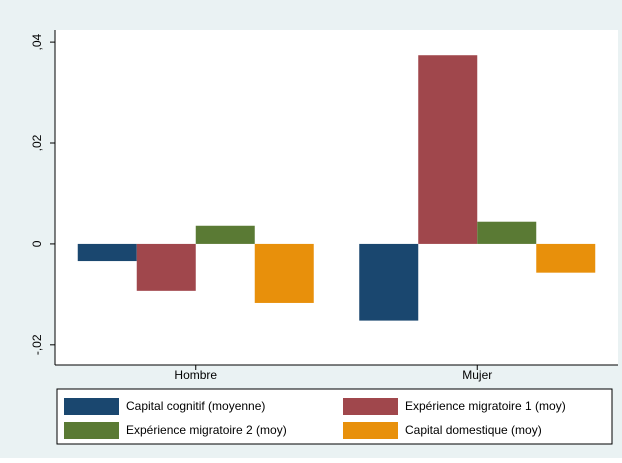  I want to click on x-tick-label: Hombre, so click(195, 375).